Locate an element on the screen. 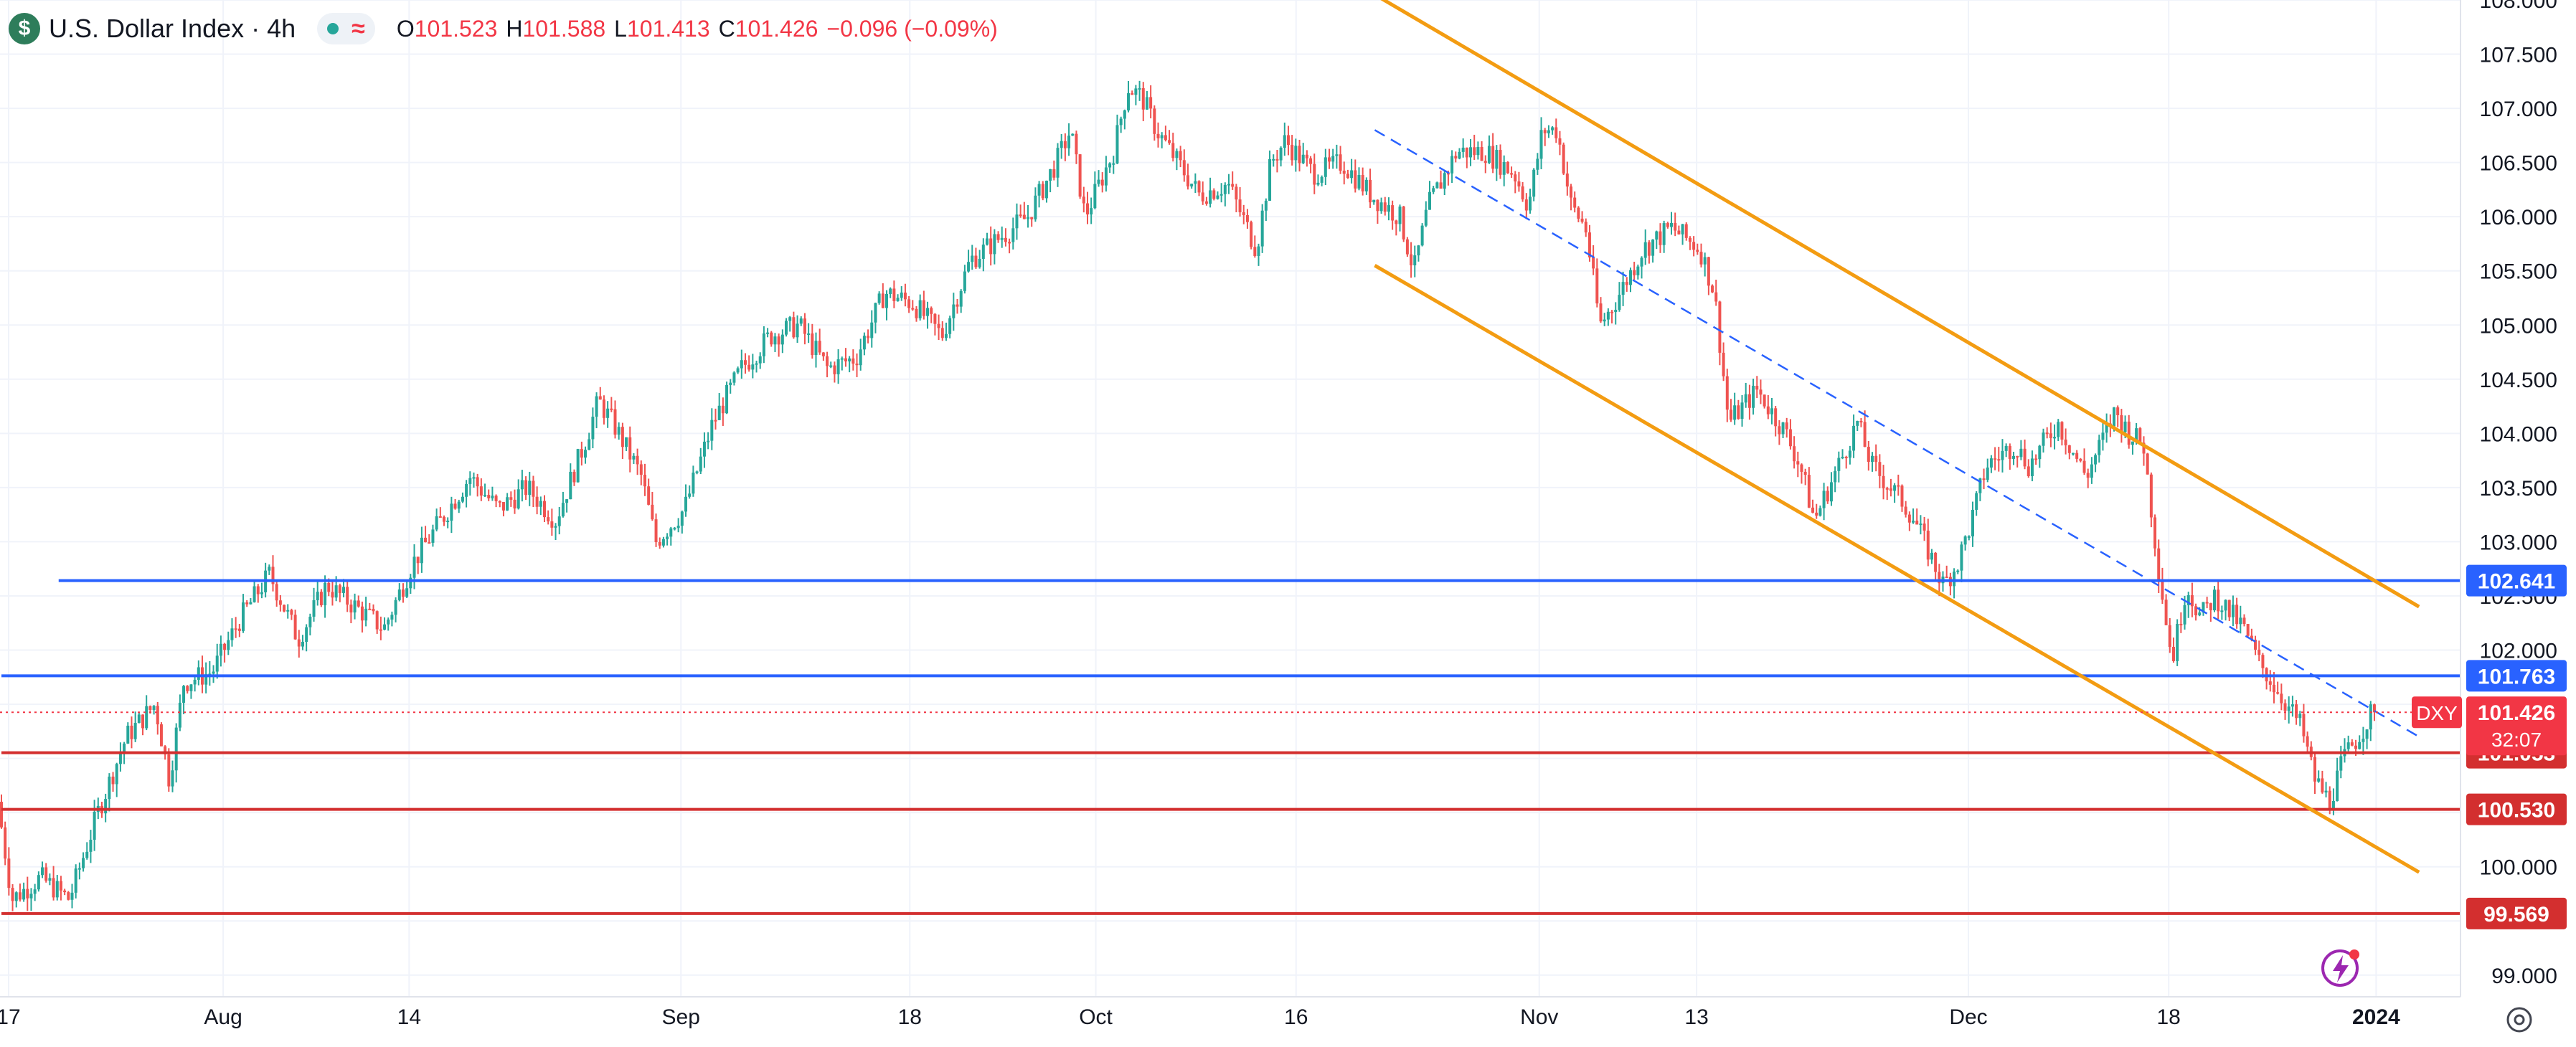  lightning-icon is located at coordinates (2340, 968).